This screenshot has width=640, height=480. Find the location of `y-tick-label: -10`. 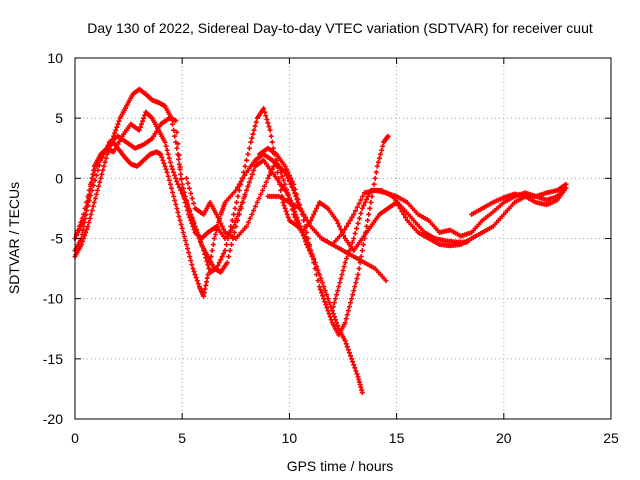

y-tick-label: -10 is located at coordinates (53, 299).